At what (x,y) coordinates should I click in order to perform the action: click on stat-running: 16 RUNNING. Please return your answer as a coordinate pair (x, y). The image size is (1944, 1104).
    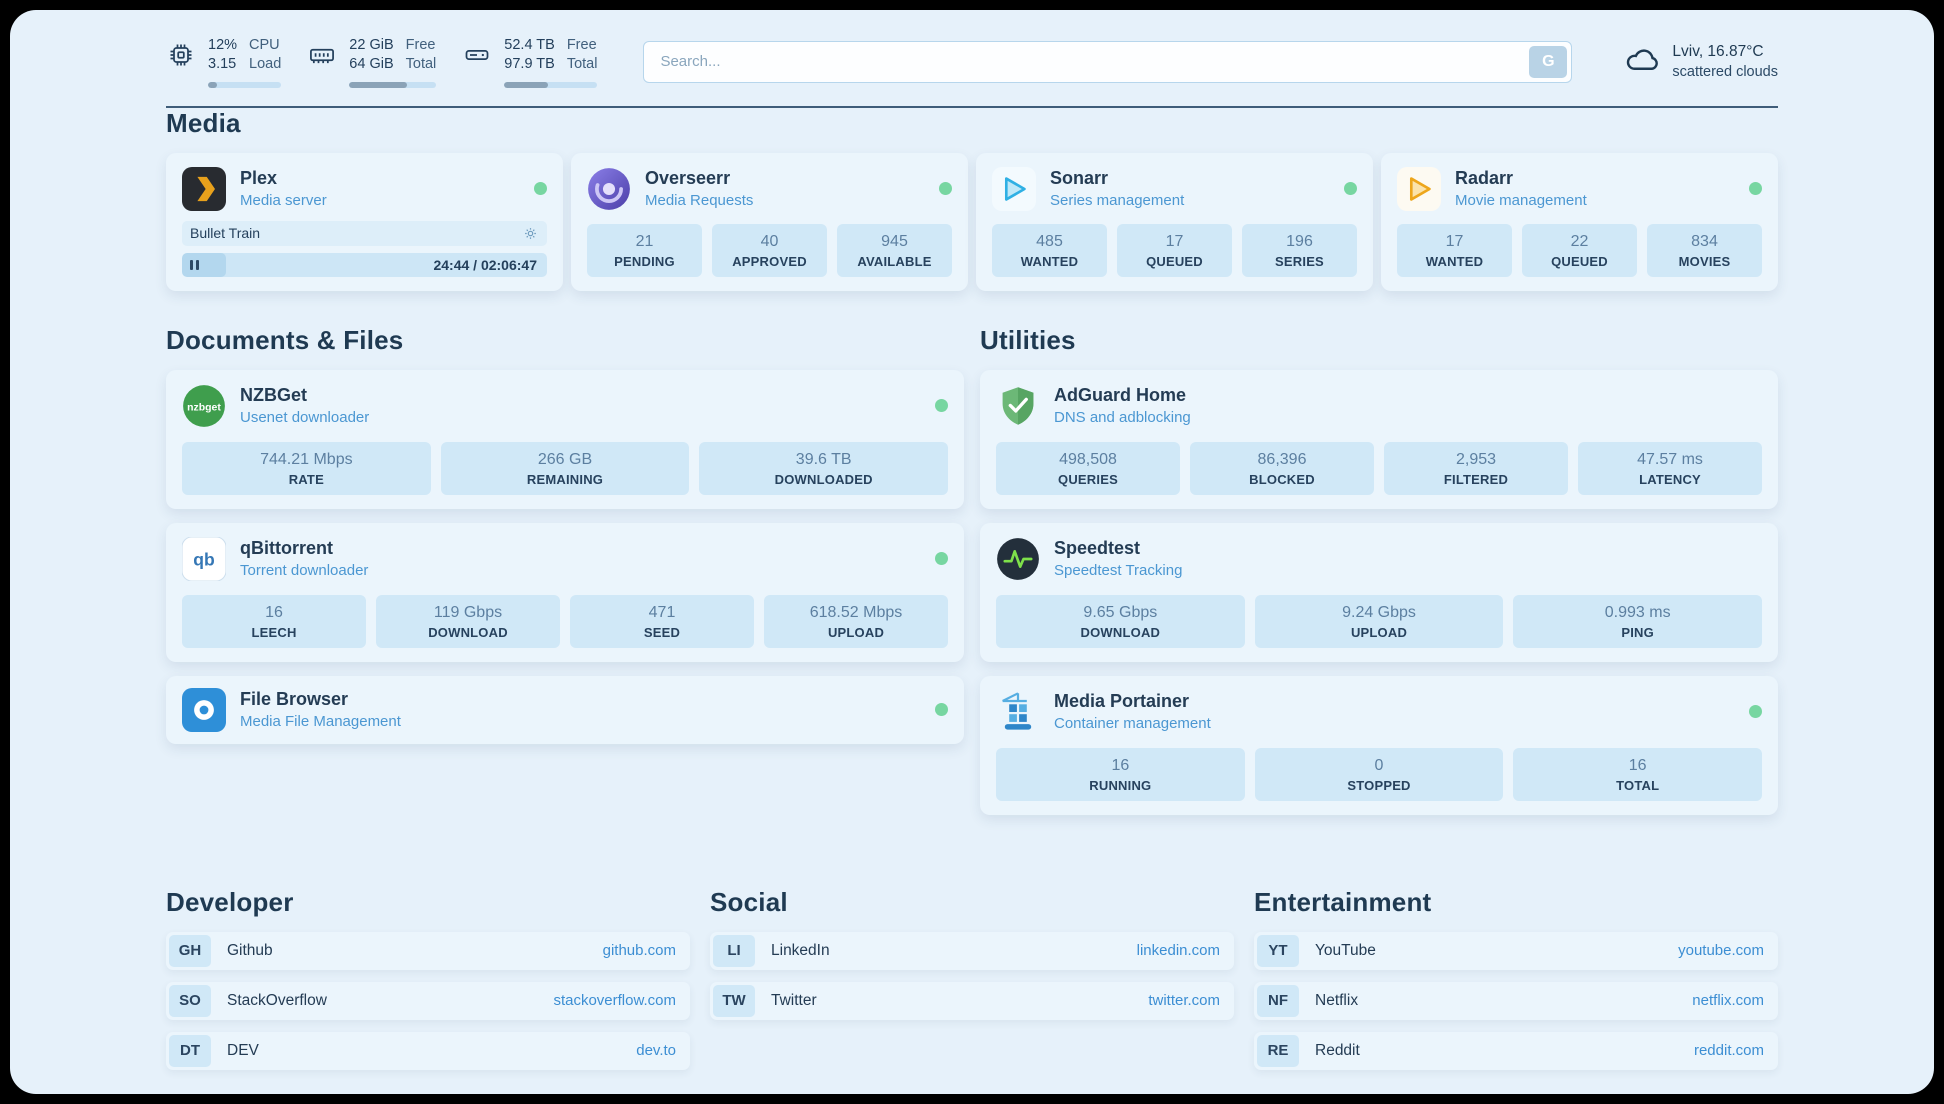
    Looking at the image, I should click on (1120, 774).